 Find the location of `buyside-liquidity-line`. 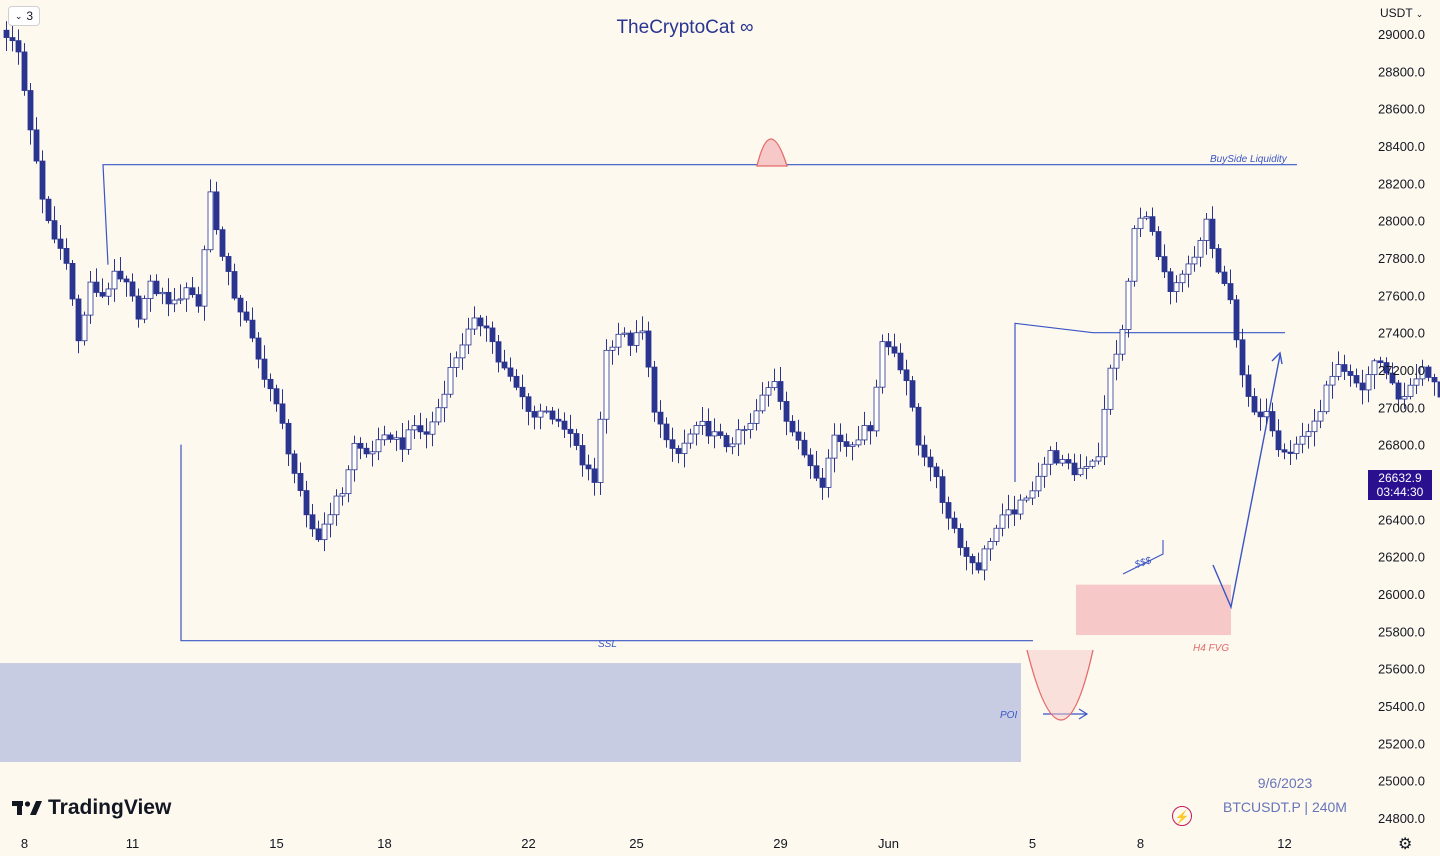

buyside-liquidity-line is located at coordinates (699, 214).